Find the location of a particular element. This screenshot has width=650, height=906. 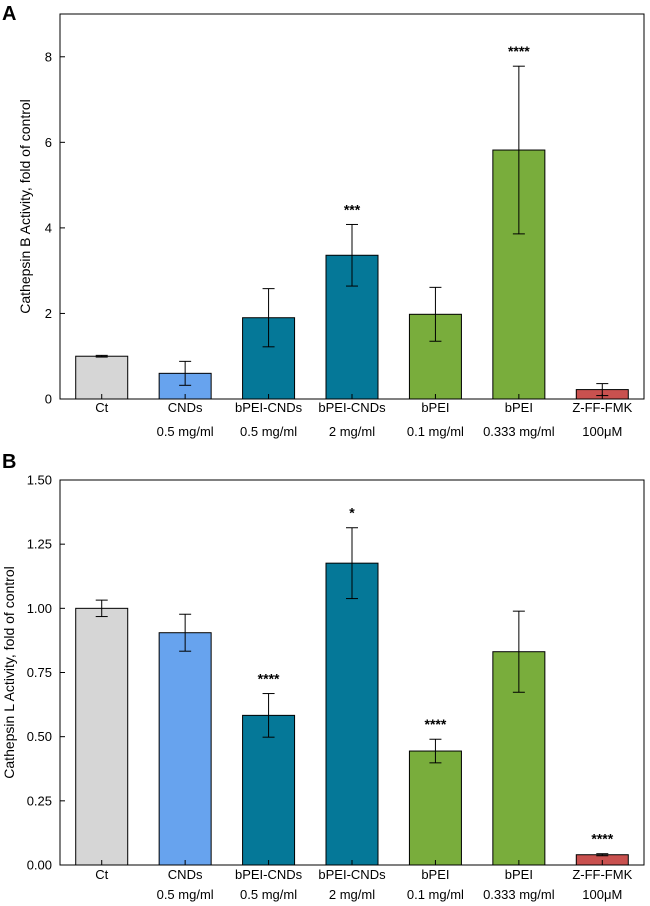

y-tick-label: 4 is located at coordinates (48, 227).